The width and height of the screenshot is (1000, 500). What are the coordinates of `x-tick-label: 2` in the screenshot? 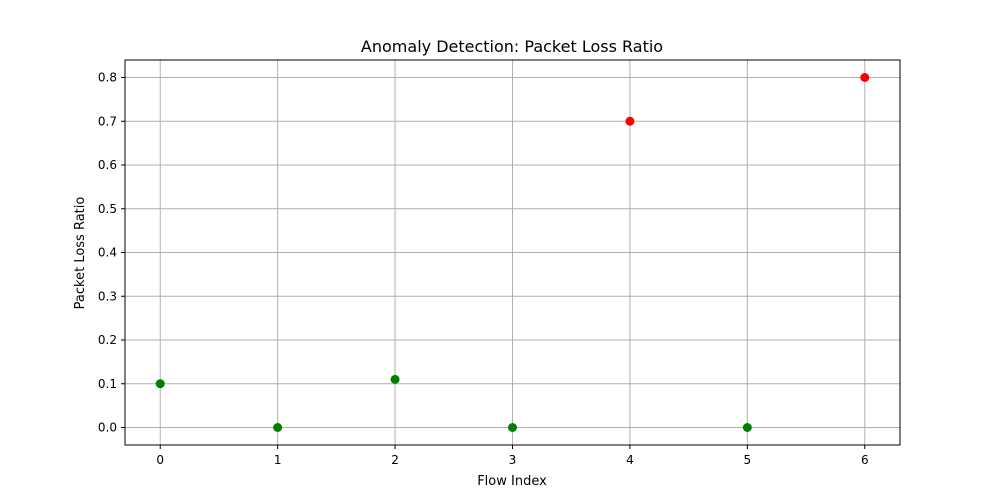 It's located at (395, 460).